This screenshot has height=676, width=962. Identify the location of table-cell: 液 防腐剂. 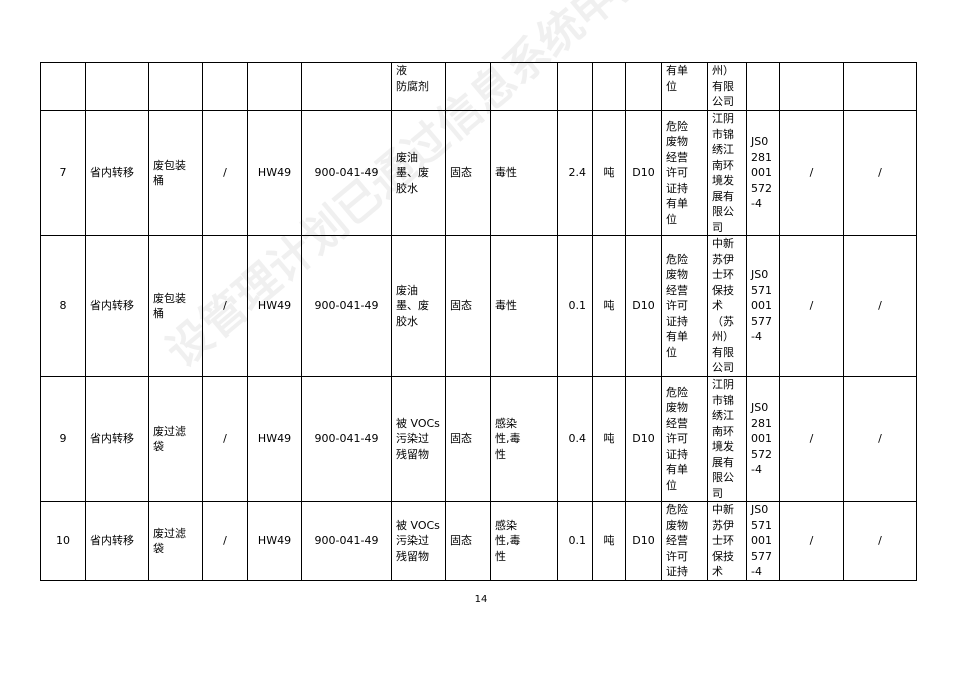
(418, 86).